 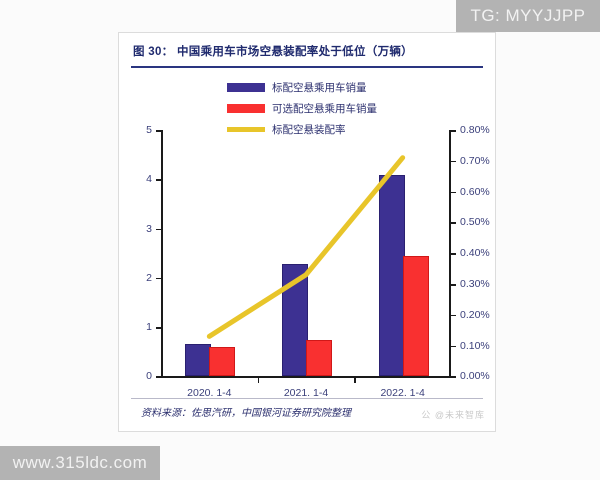 I want to click on inner-watermark: 公 @未来智库, so click(x=453, y=415).